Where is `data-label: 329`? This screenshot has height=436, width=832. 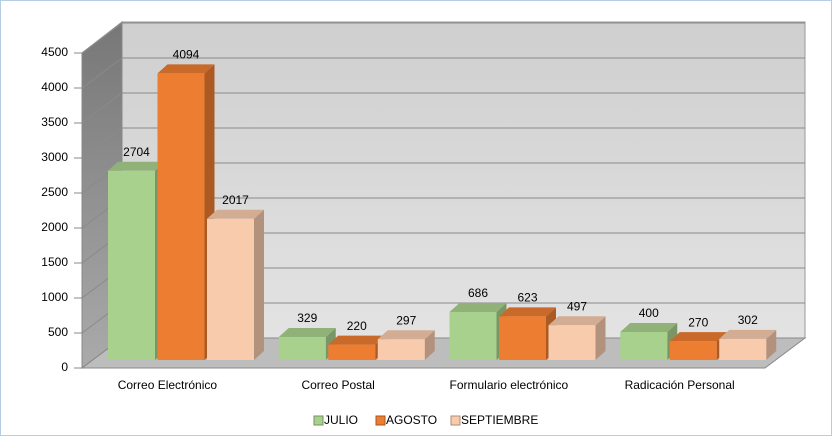 data-label: 329 is located at coordinates (307, 318).